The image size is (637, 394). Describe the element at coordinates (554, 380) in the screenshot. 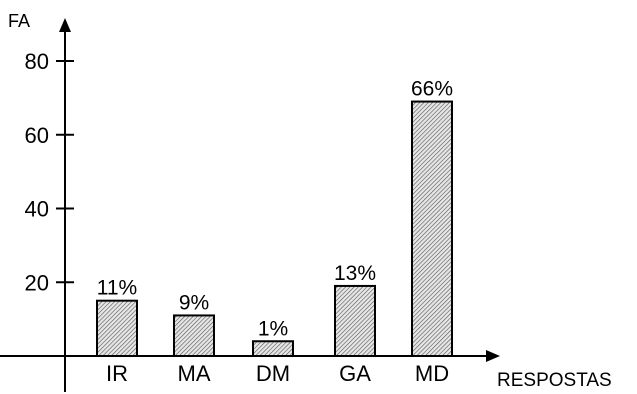

I see `x-axis-title: RESPOSTAS` at that location.